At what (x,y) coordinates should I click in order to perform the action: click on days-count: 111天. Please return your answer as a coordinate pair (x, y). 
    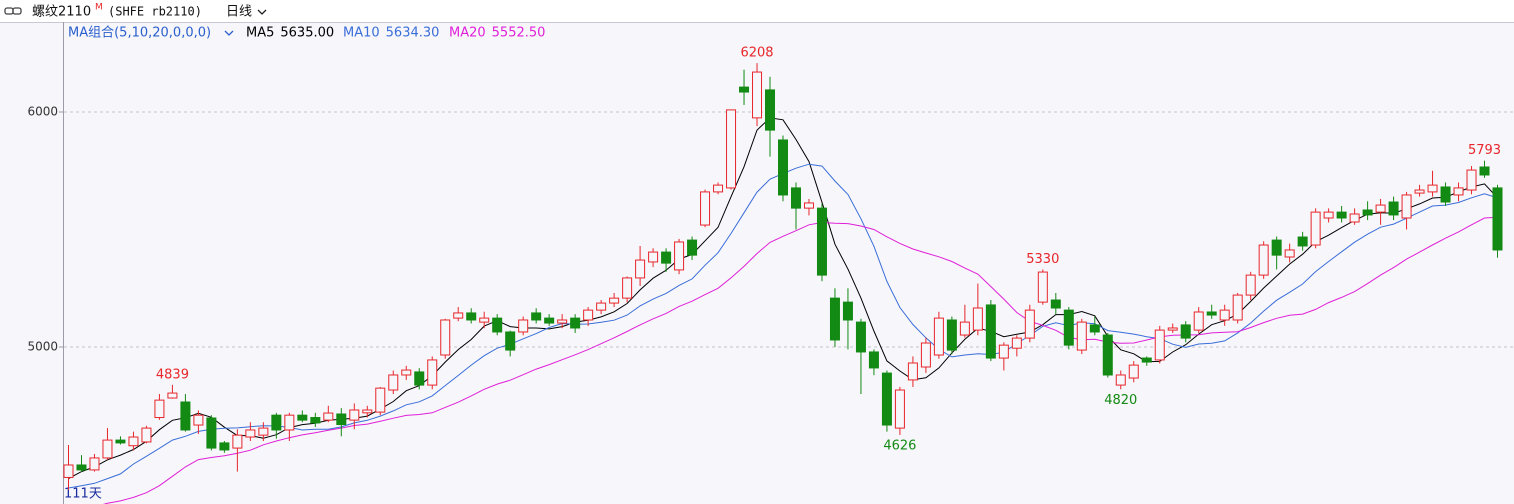
    Looking at the image, I should click on (83, 494).